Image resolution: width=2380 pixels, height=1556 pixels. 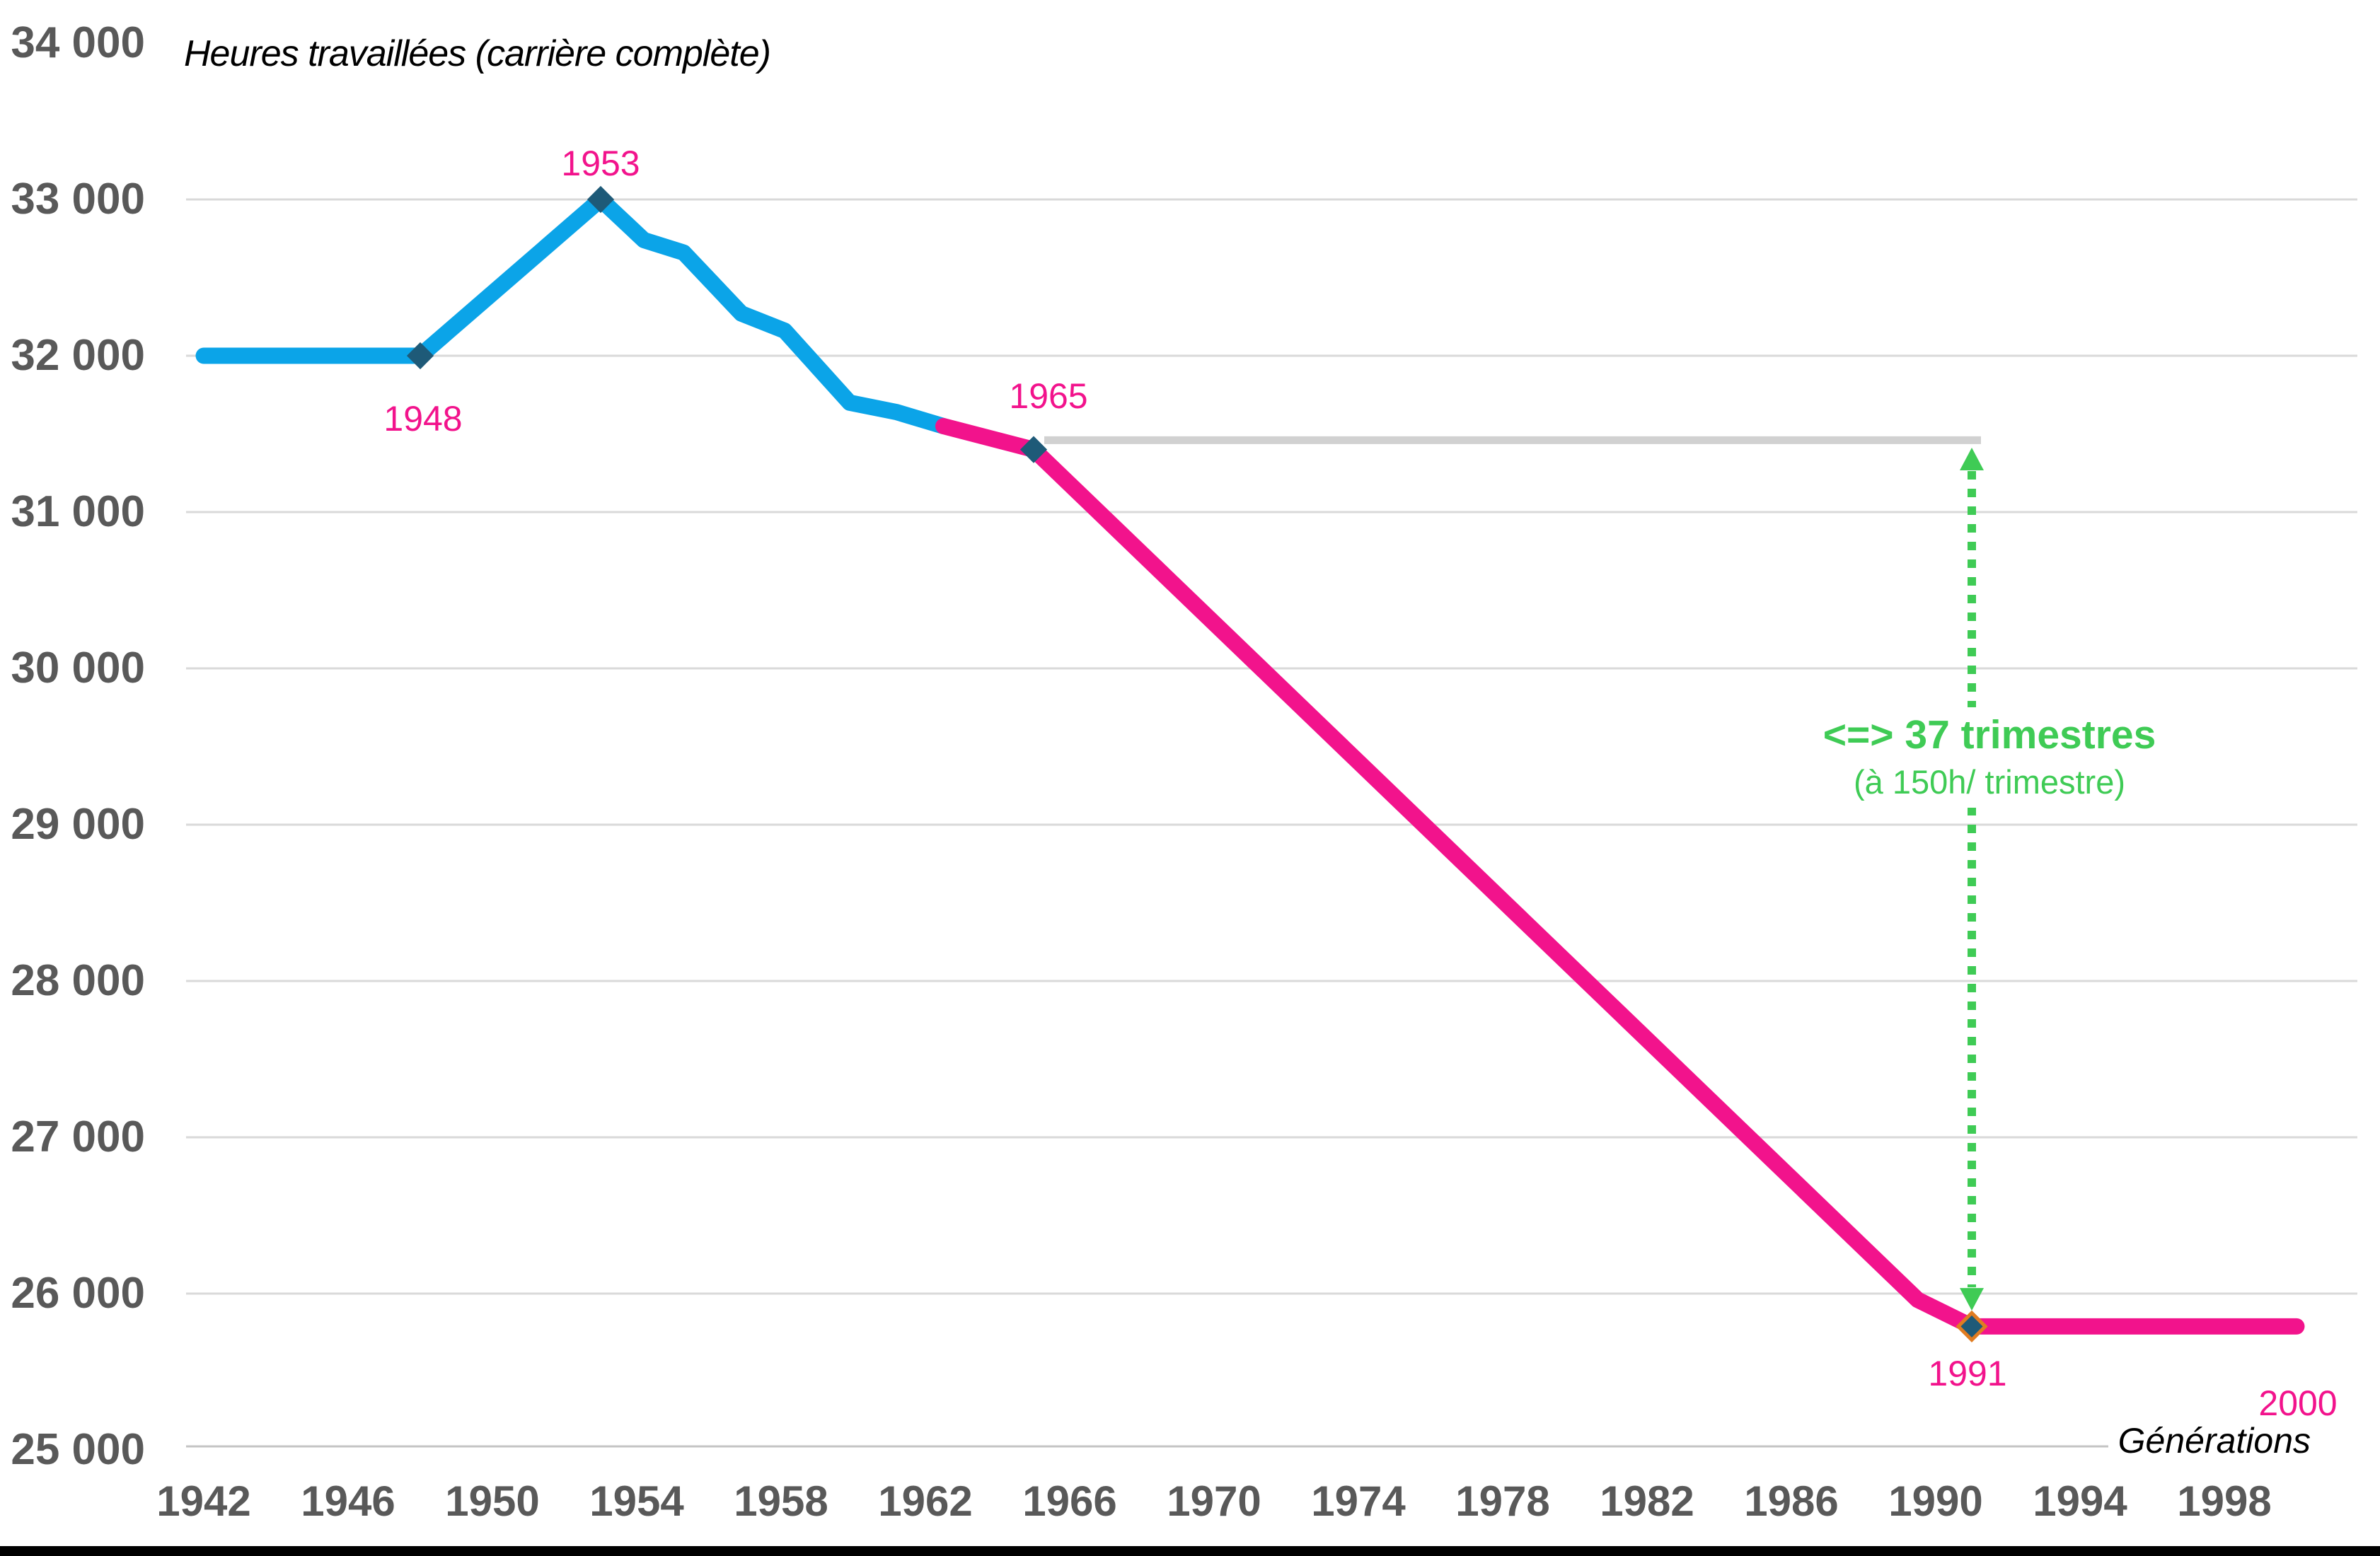 What do you see at coordinates (1358, 1501) in the screenshot?
I see `x-tick-label: 1974` at bounding box center [1358, 1501].